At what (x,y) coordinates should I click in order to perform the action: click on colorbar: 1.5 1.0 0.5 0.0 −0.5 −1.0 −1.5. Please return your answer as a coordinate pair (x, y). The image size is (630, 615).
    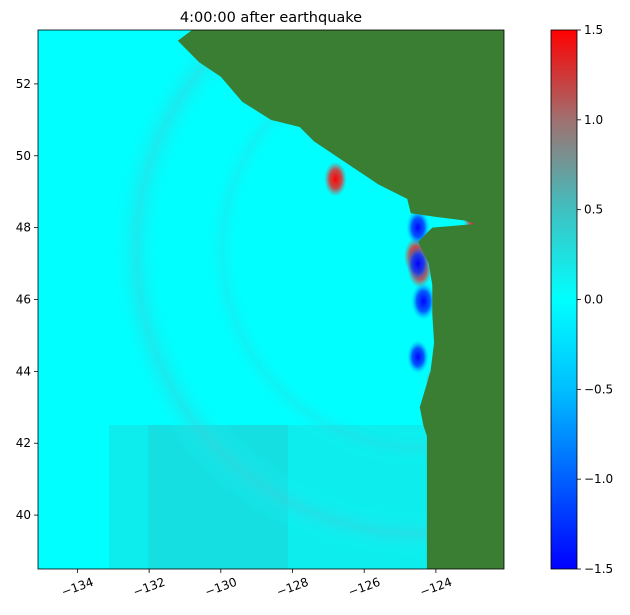
    Looking at the image, I should click on (581, 299).